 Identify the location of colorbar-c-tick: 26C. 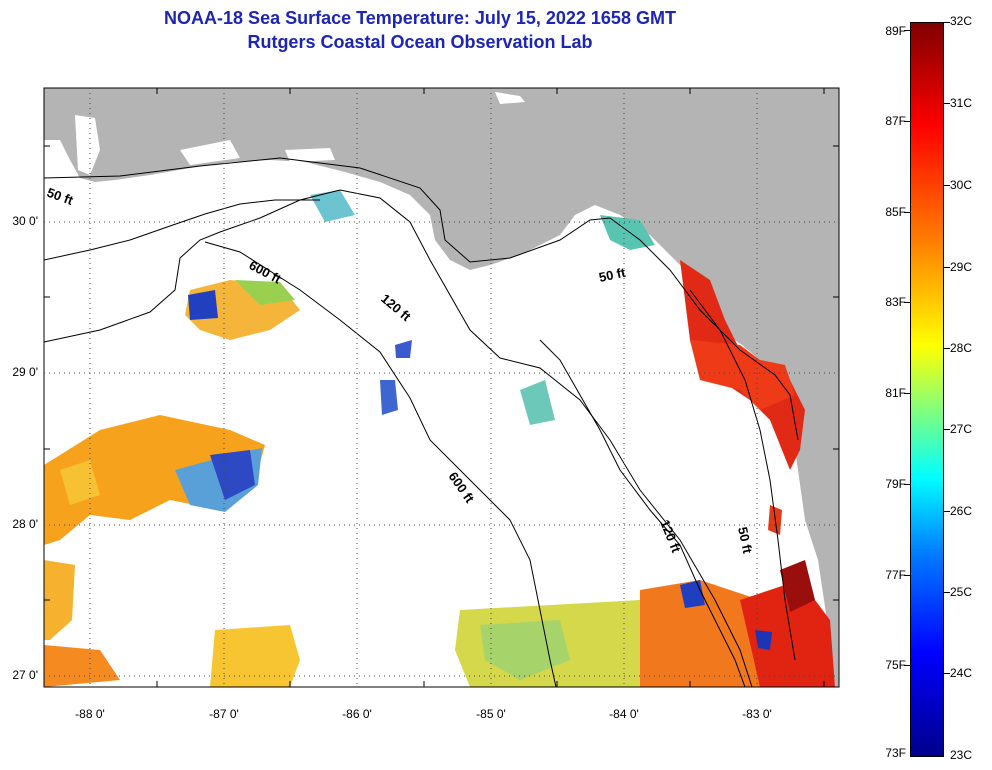
(961, 511).